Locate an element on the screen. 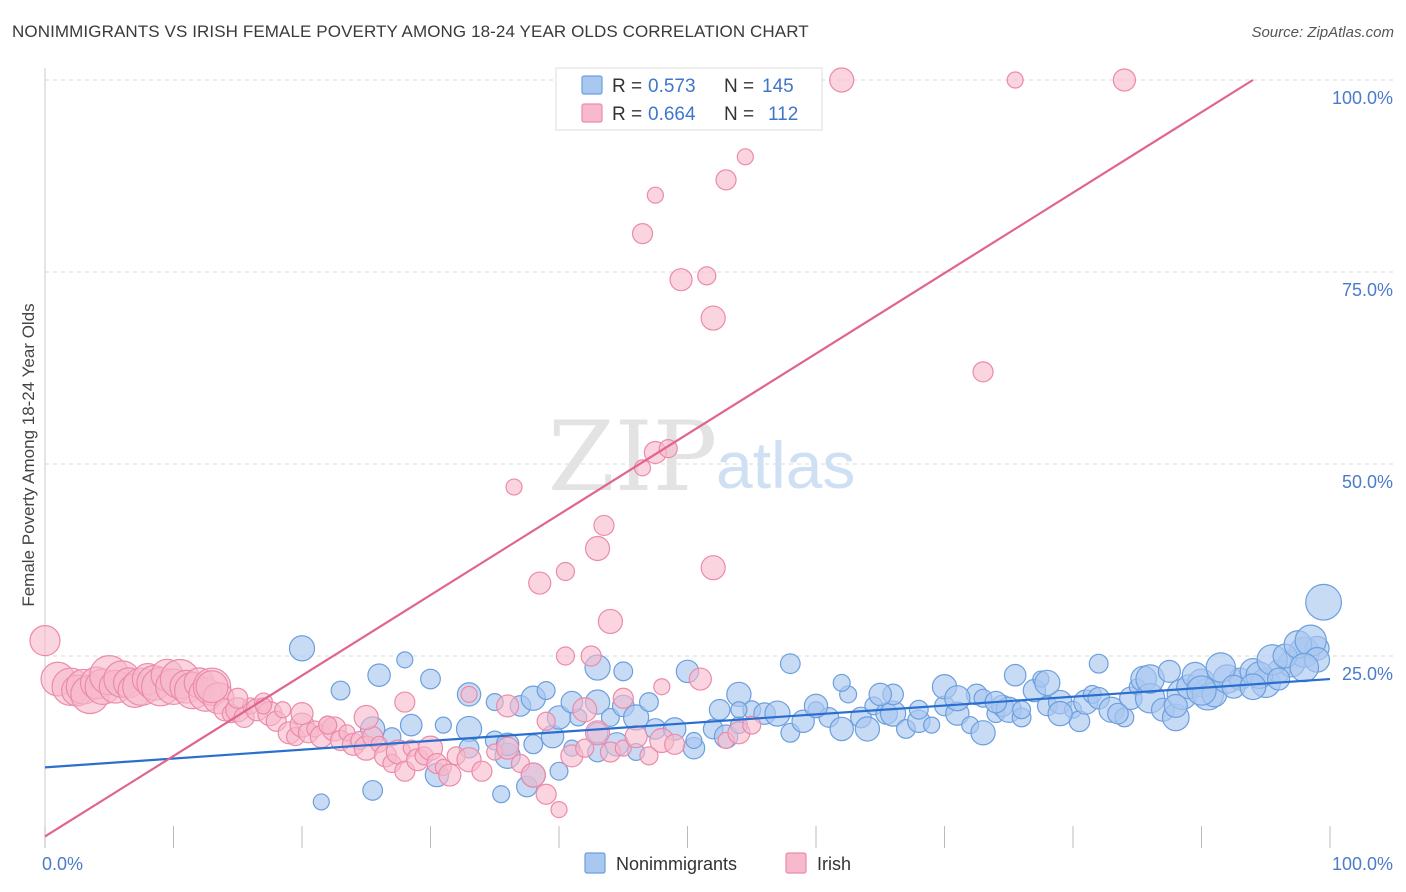 The width and height of the screenshot is (1406, 892). stats-legend: R = 0.573 N = 145 R = 0.664 N = 112 is located at coordinates (689, 99).